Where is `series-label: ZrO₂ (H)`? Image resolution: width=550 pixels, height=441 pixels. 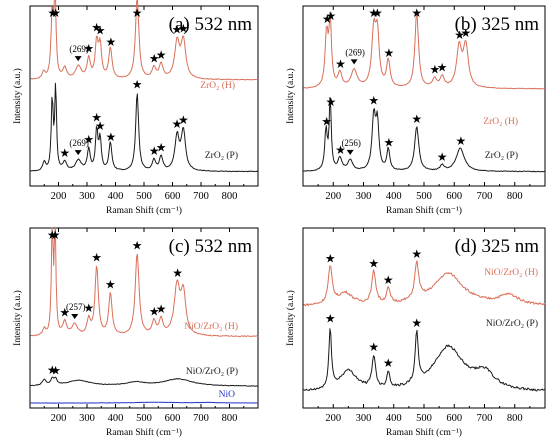
series-label: ZrO₂ (H) is located at coordinates (500, 121).